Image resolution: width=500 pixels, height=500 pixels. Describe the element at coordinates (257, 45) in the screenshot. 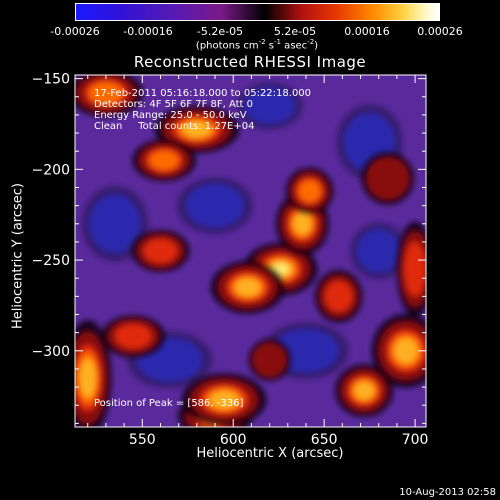

I see `colorbar-units: (photons cm-2 s-1 asec-2)` at that location.